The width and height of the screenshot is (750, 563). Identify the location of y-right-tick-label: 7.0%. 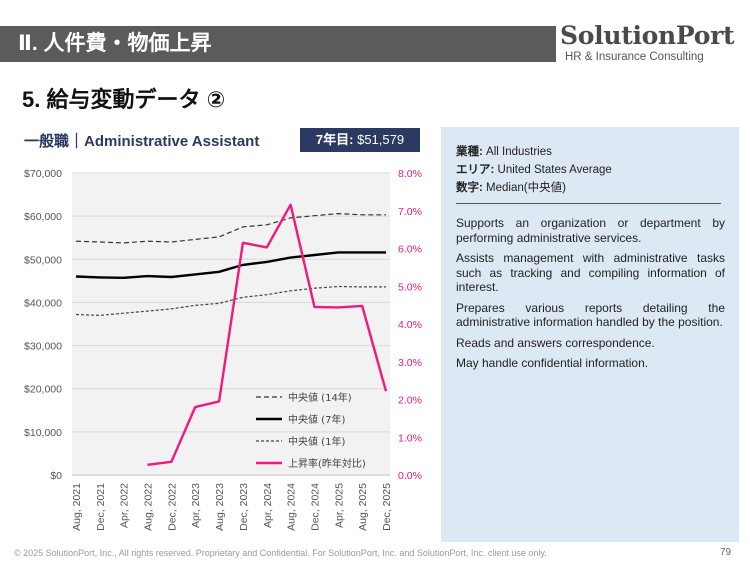
(410, 212).